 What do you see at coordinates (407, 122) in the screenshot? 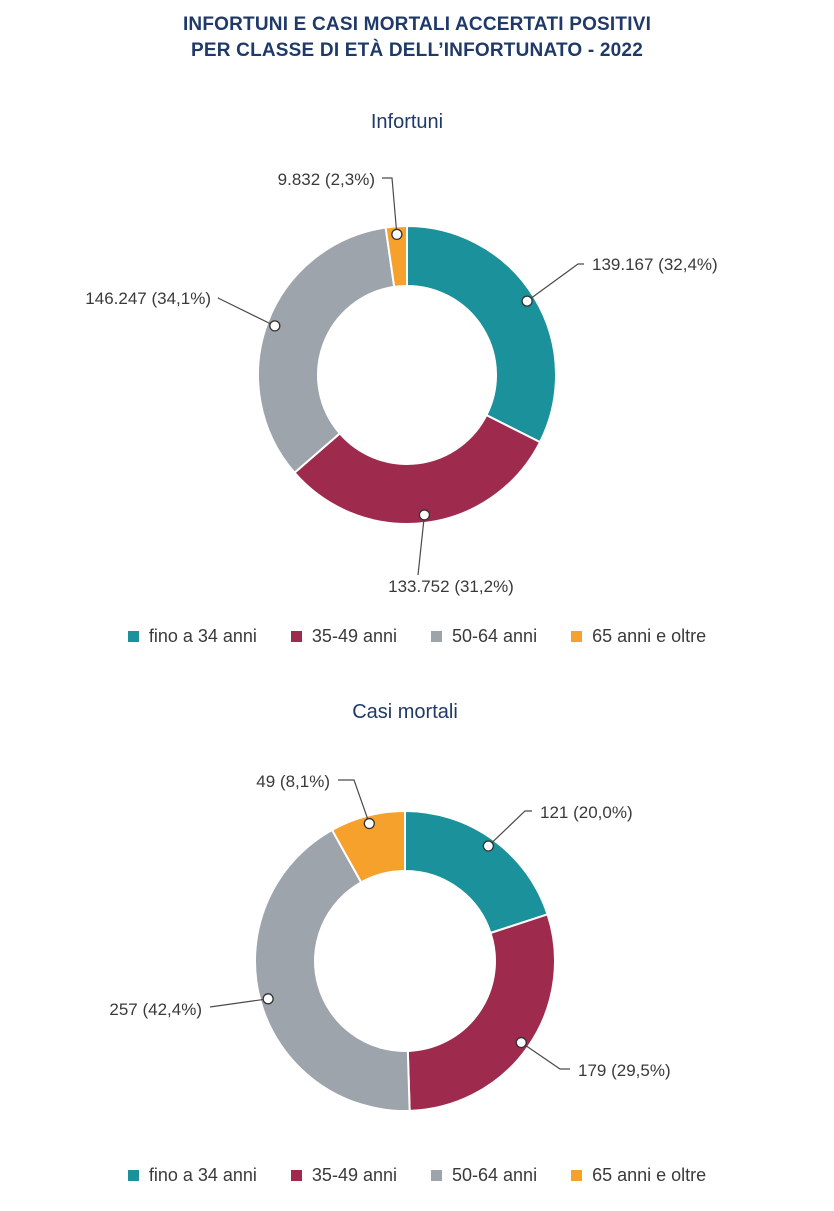
I see `chart-title-infortuni: Infortuni` at bounding box center [407, 122].